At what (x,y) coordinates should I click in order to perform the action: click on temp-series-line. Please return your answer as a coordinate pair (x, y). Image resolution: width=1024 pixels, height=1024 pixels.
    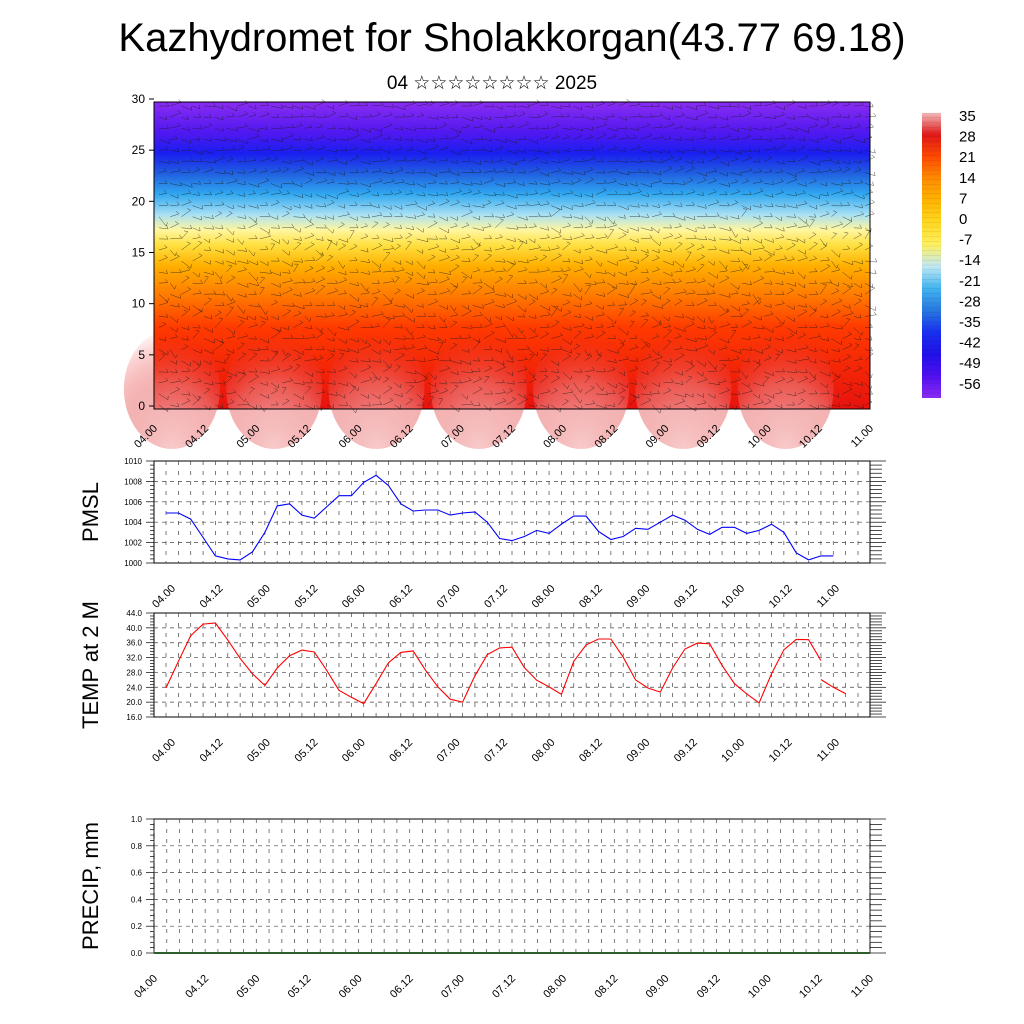
    Looking at the image, I should click on (493, 663).